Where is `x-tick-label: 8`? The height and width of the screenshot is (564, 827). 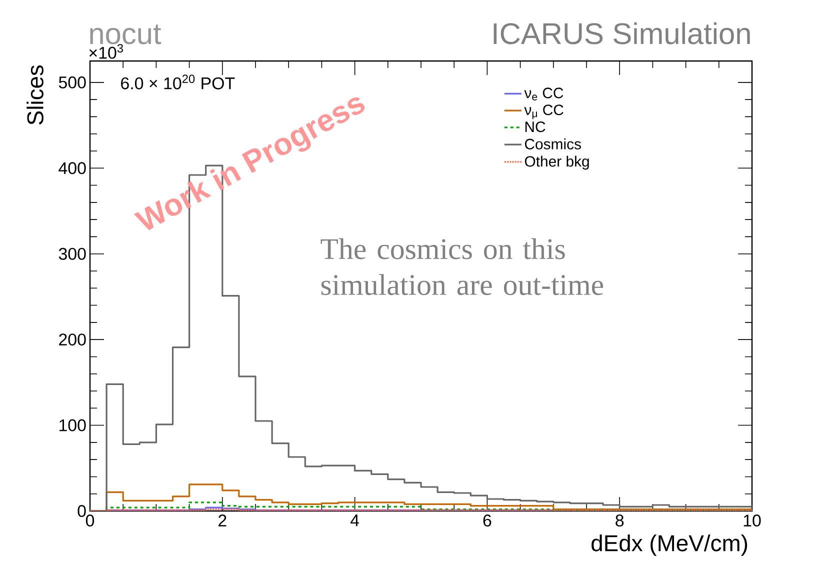
x-tick-label: 8 is located at coordinates (620, 520).